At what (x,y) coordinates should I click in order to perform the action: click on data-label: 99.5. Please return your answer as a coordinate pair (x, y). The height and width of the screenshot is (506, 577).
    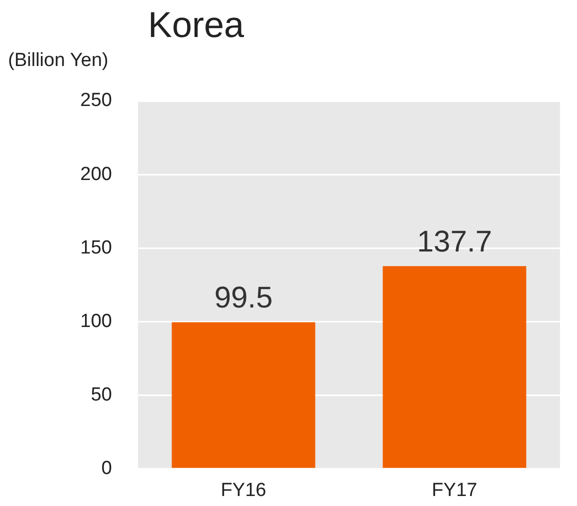
    Looking at the image, I should click on (243, 298).